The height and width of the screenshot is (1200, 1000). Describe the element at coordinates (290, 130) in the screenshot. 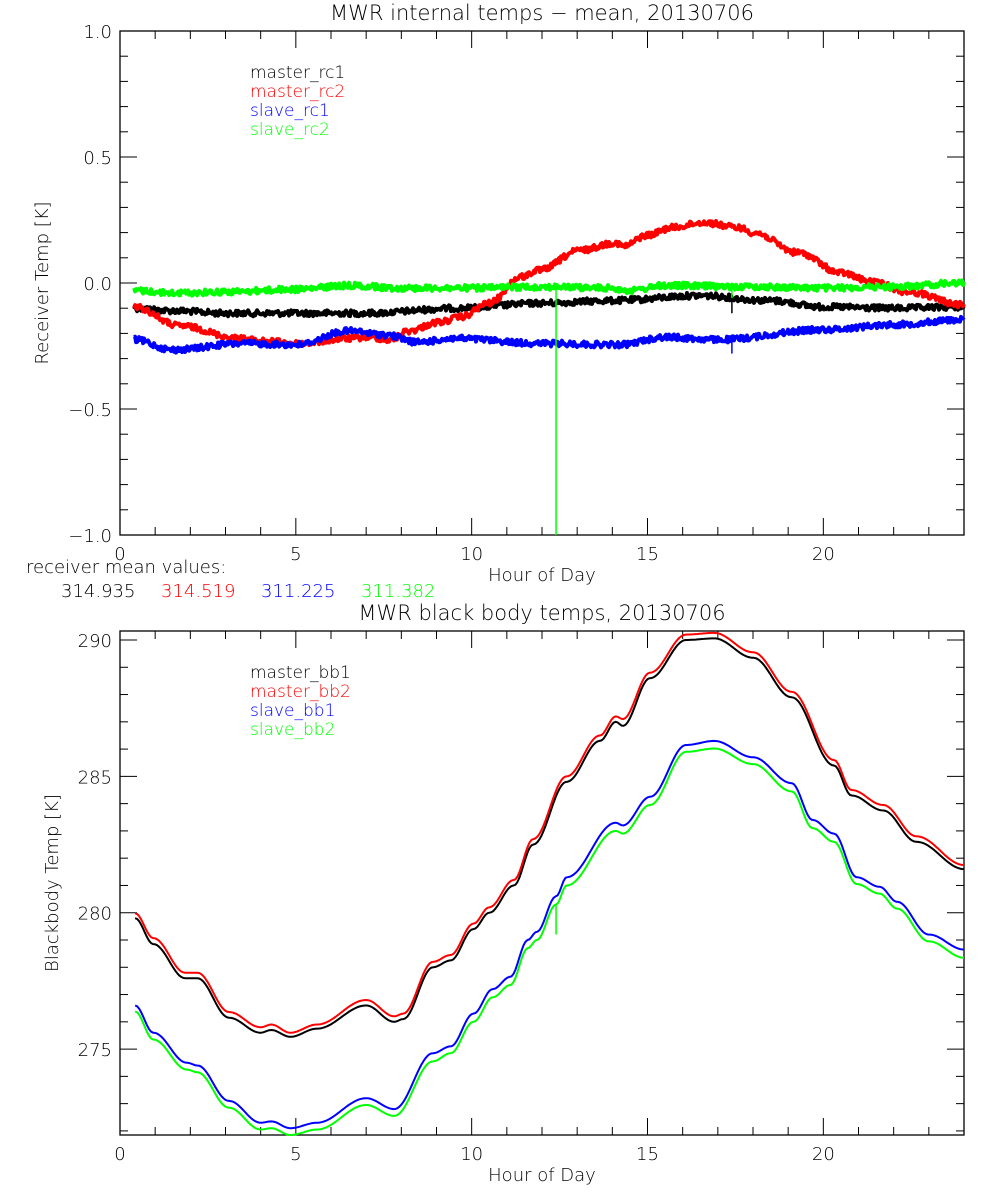

I see `legend-item-slave-rc2: slave_rc2` at that location.